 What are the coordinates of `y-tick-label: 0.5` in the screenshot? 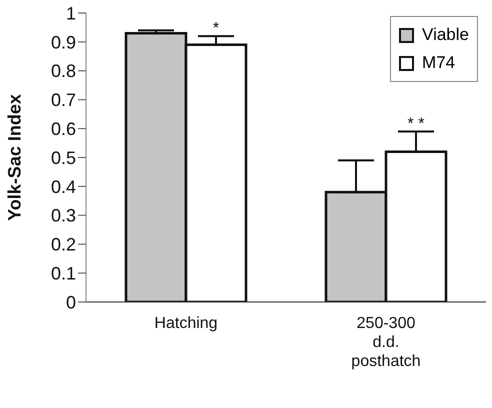 It's located at (63, 158).